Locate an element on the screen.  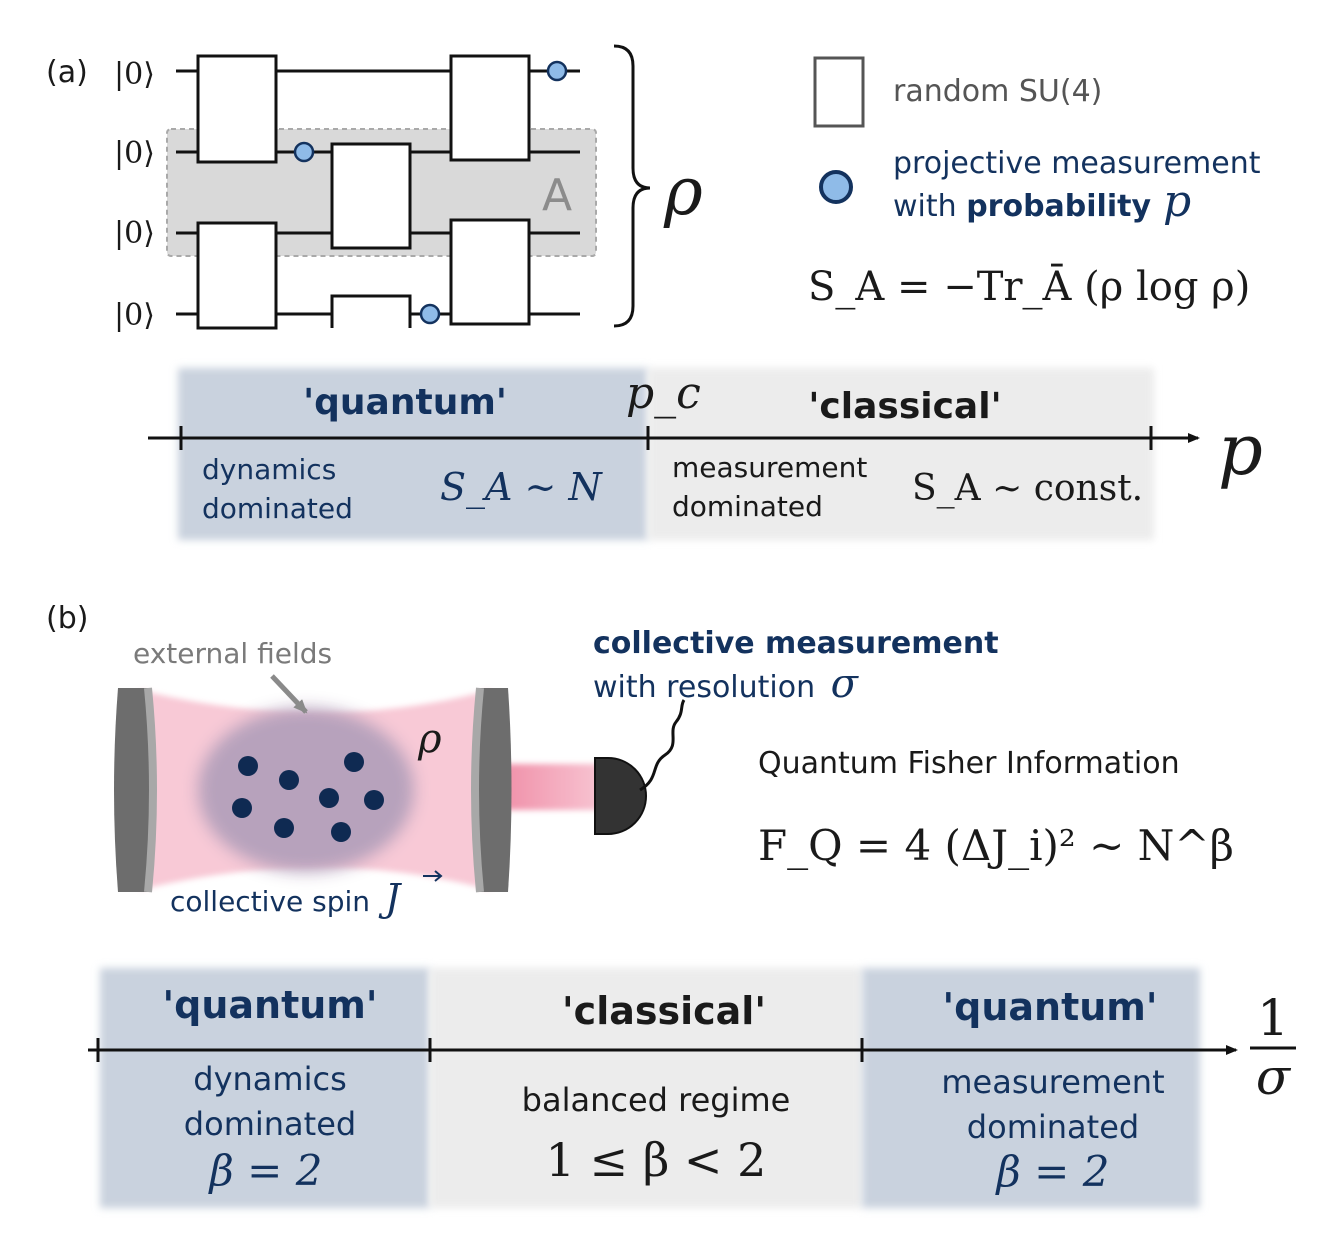
legend-gate-icon is located at coordinates (839, 92).